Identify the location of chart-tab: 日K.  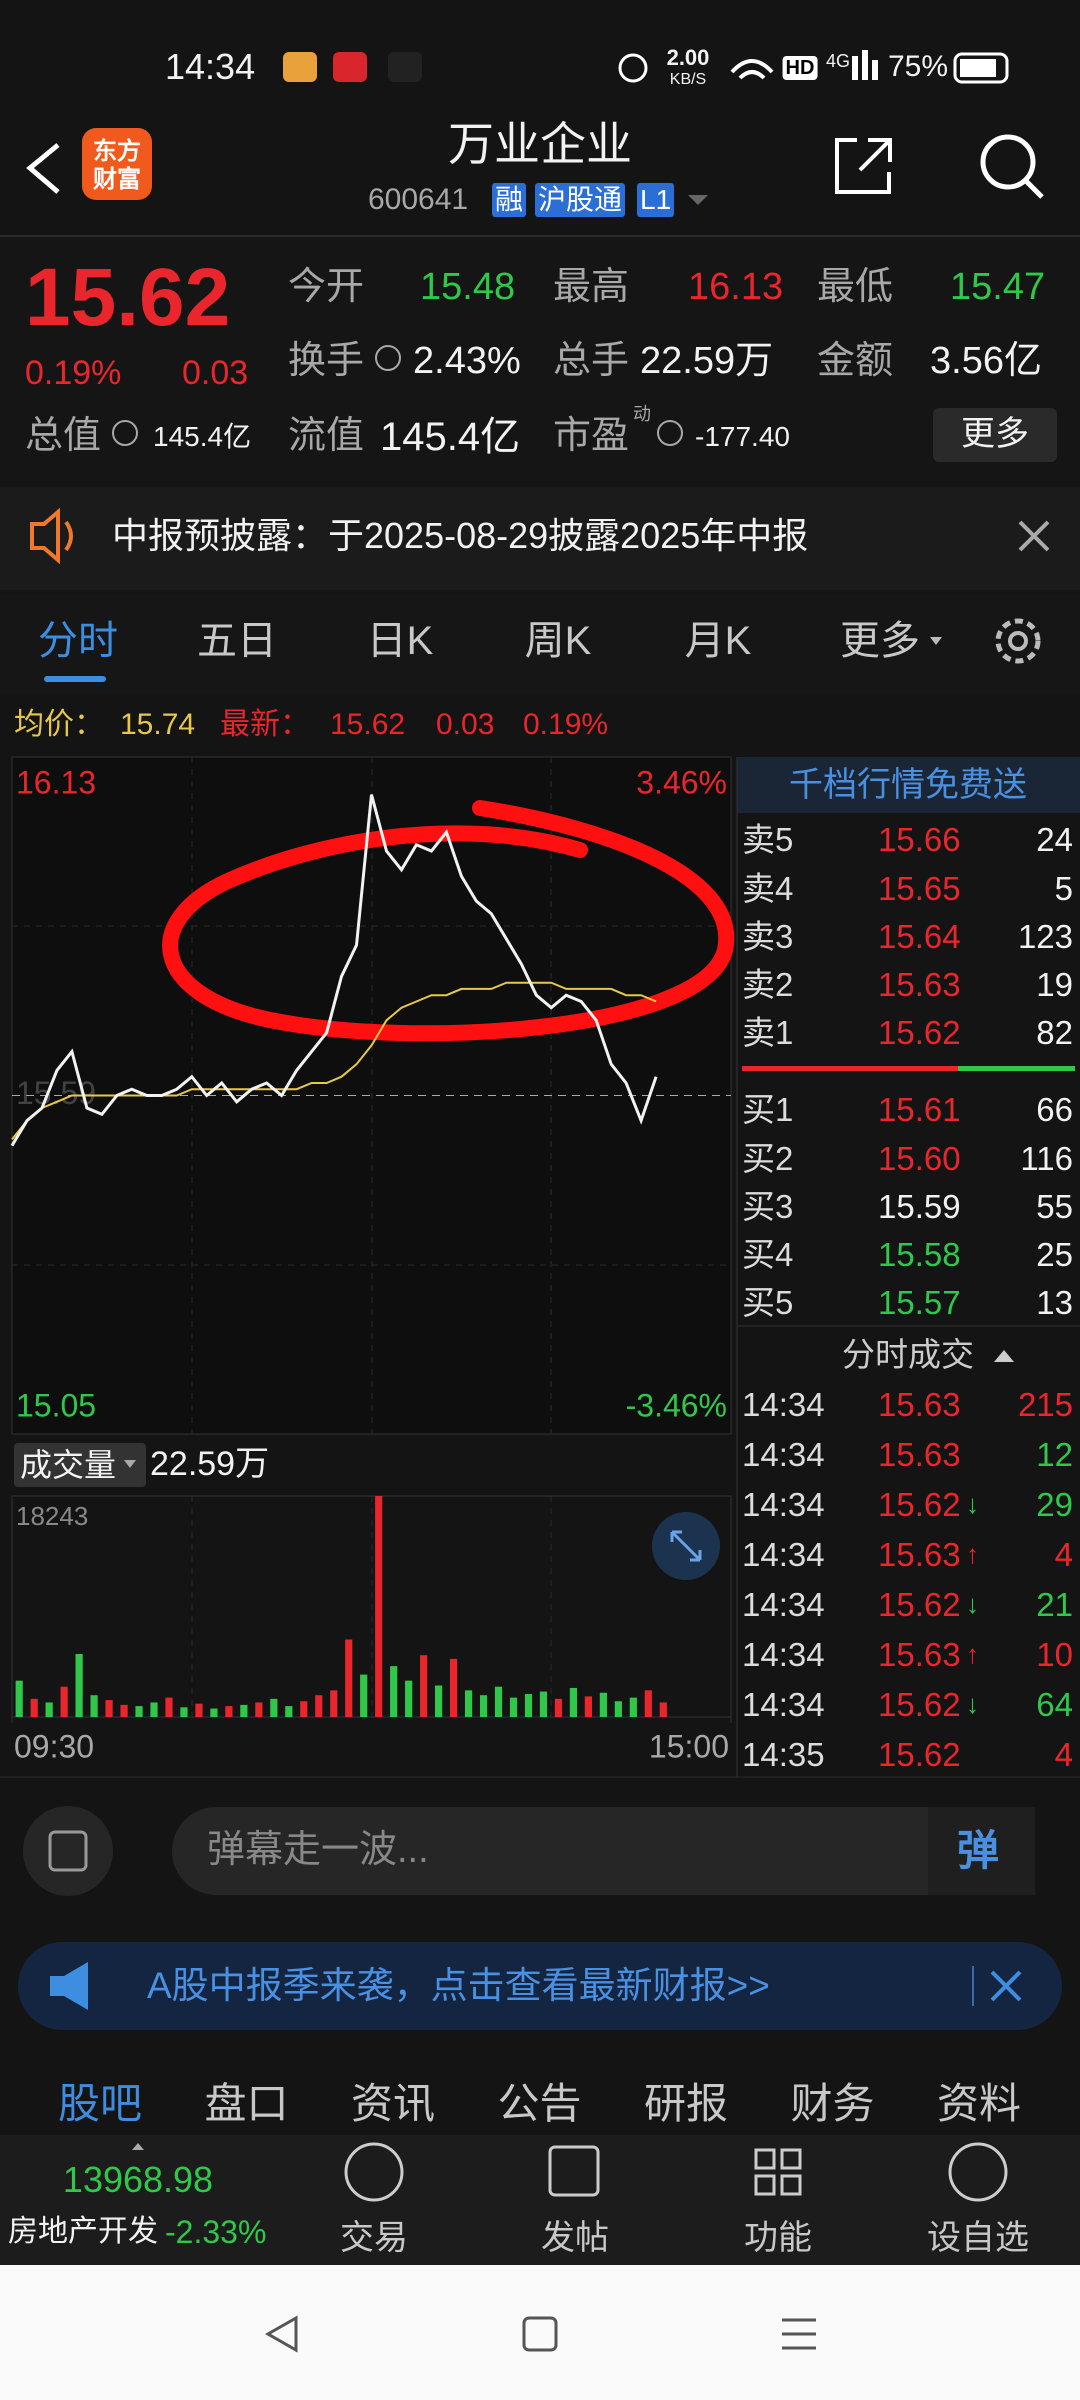
(400, 641).